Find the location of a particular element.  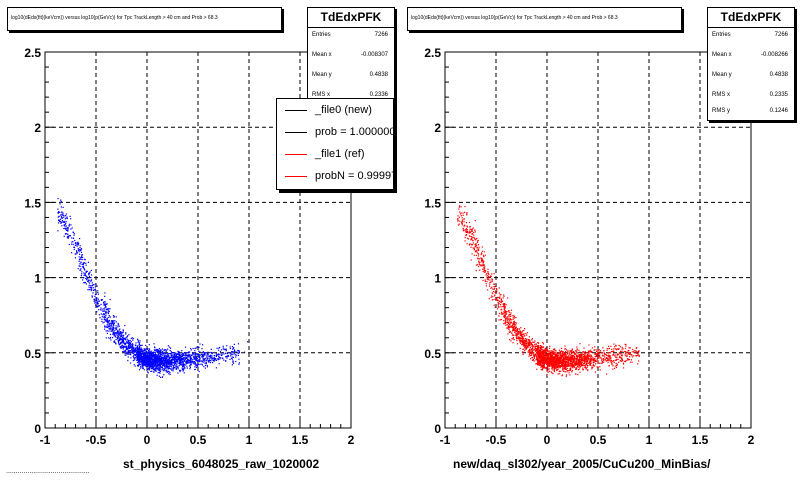

x-tick-label: 1.5 is located at coordinates (300, 440).